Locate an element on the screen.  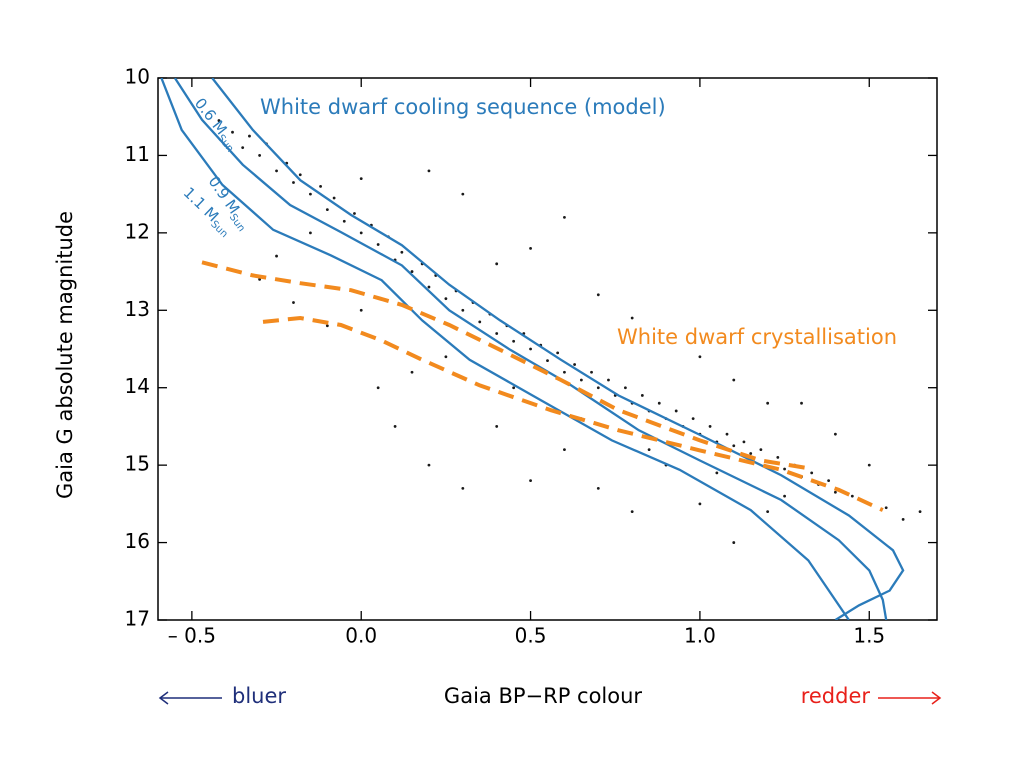
y-tick-label: 12 is located at coordinates (137, 231).